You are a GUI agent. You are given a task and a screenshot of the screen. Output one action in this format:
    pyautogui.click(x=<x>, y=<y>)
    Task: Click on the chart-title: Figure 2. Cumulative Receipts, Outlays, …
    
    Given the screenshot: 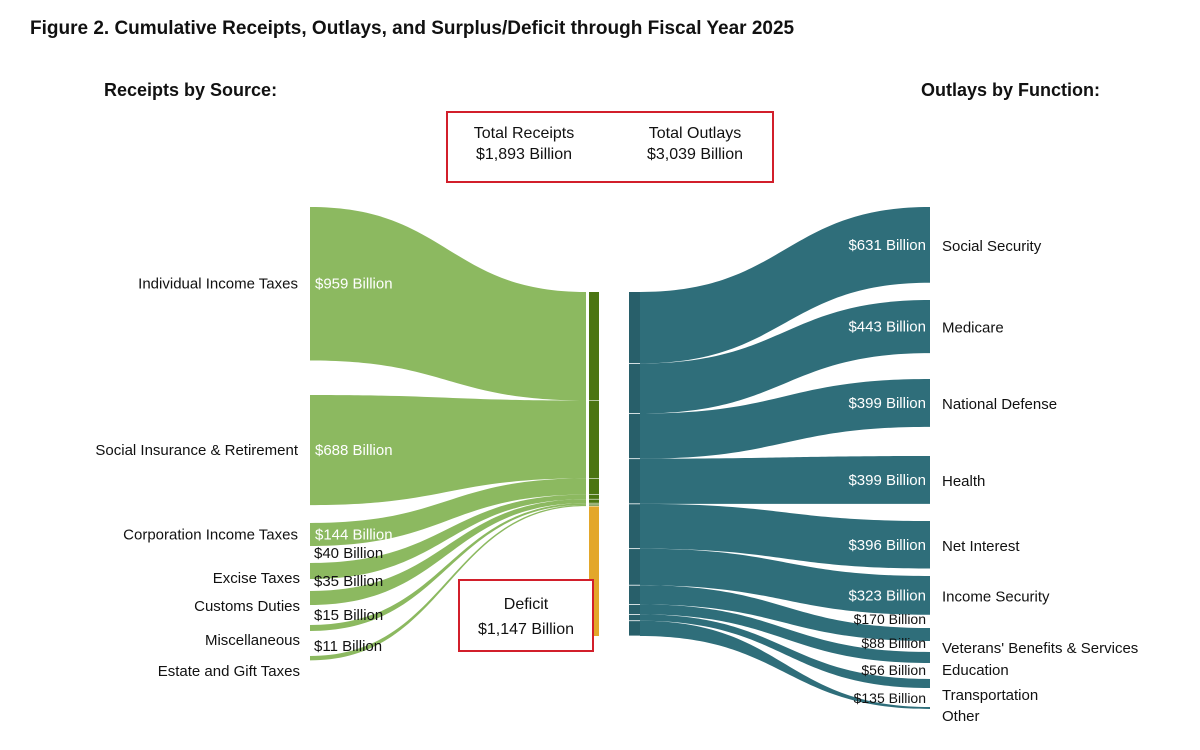 What is the action you would take?
    pyautogui.click(x=412, y=28)
    